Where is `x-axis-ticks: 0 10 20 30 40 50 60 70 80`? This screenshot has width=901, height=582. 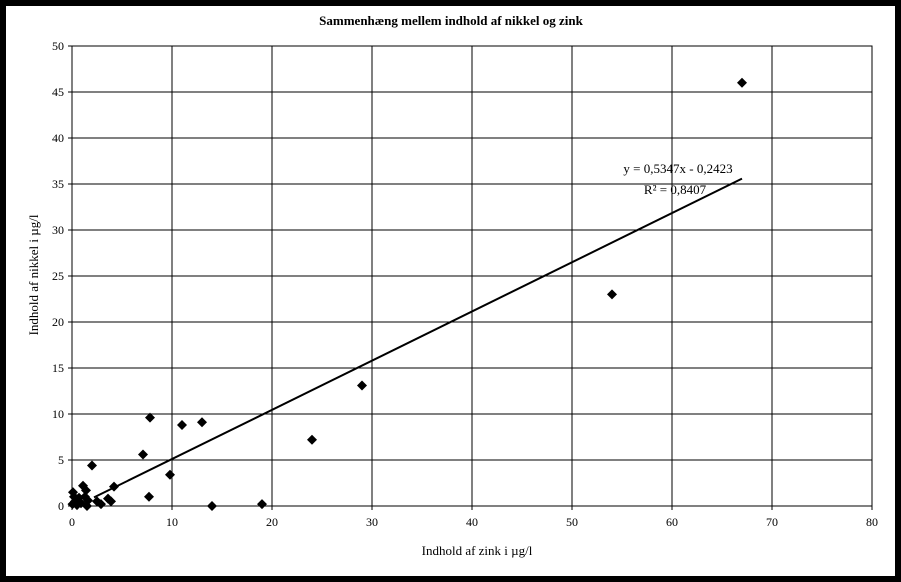 x-axis-ticks: 0 10 20 30 40 50 60 70 80 is located at coordinates (473, 517).